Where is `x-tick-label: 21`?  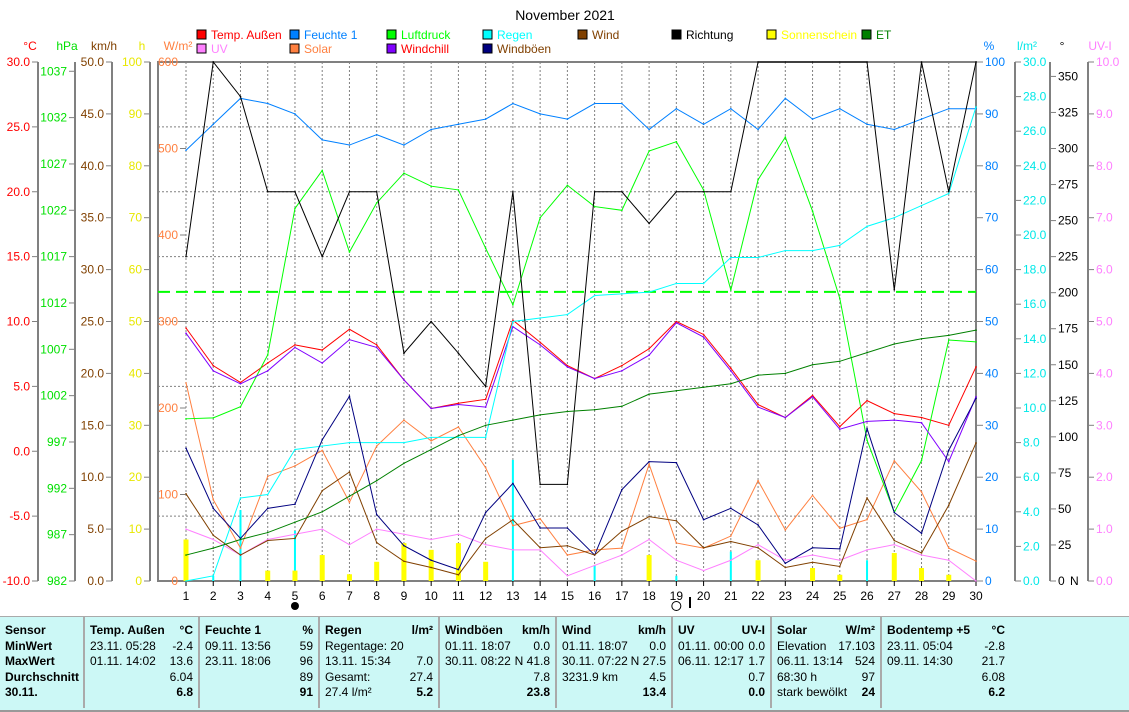
x-tick-label: 21 is located at coordinates (731, 596).